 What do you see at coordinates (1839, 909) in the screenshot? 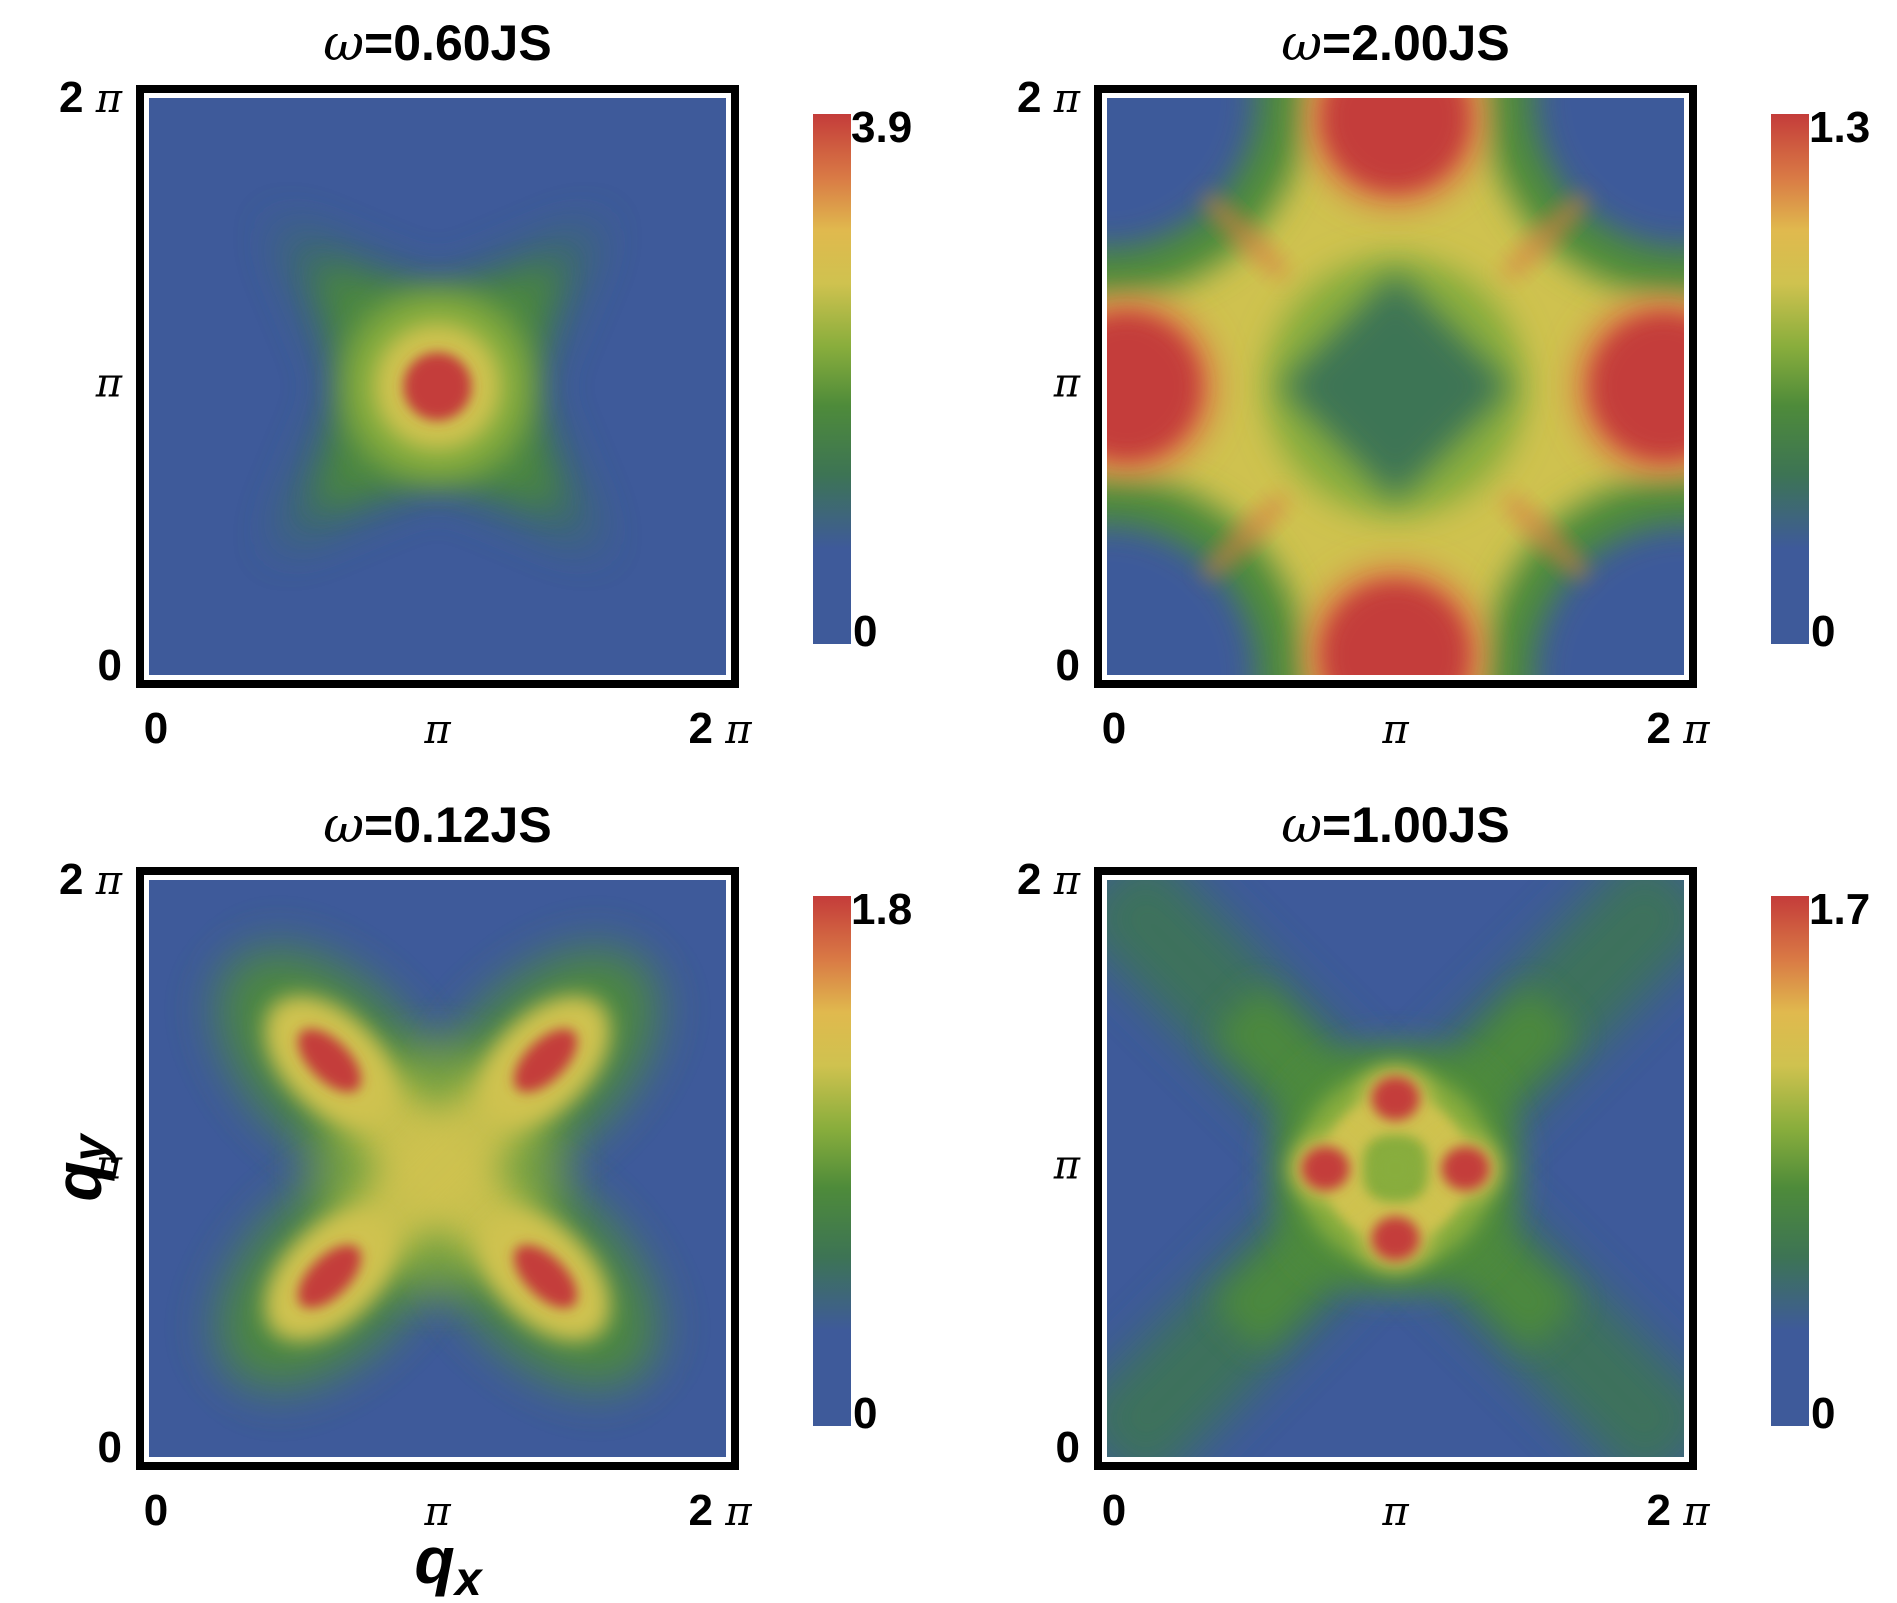
I see `colorbar-max-label: 1.7` at bounding box center [1839, 909].